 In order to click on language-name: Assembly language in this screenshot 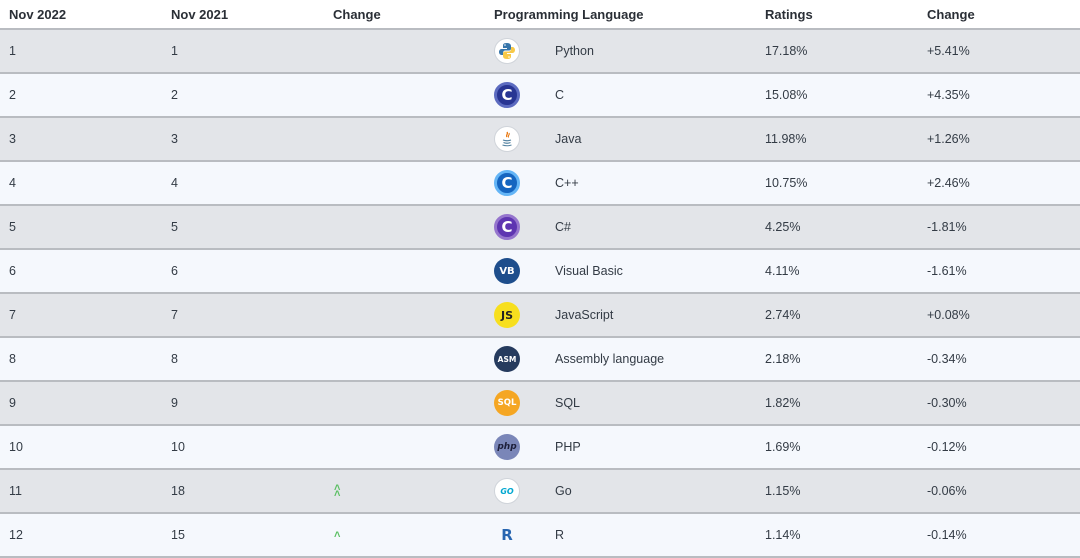, I will do `click(610, 359)`.